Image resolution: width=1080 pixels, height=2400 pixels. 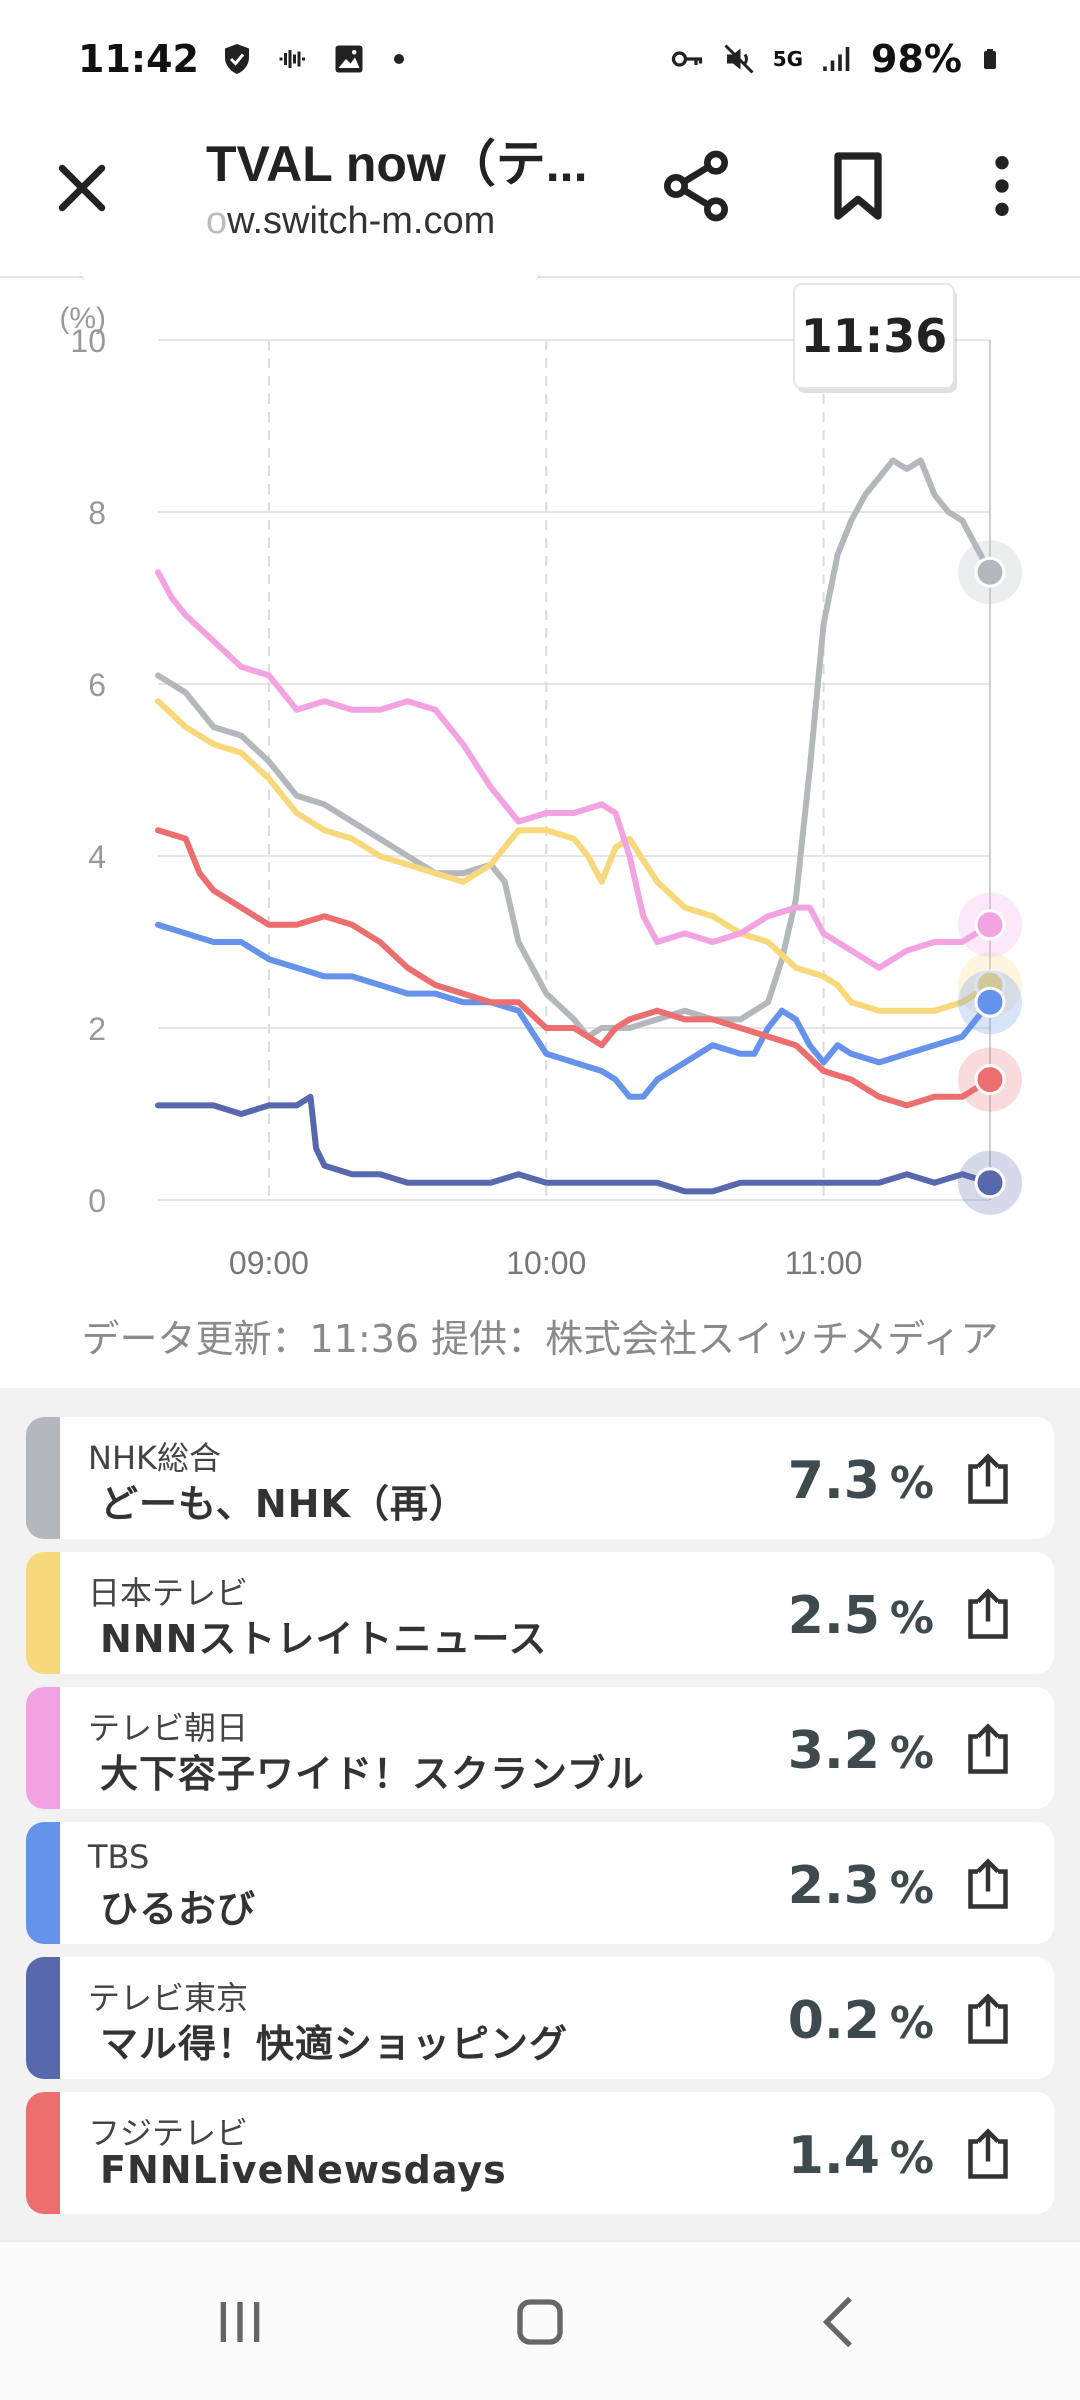 What do you see at coordinates (178, 1909) in the screenshot?
I see `program-title: ひるおび` at bounding box center [178, 1909].